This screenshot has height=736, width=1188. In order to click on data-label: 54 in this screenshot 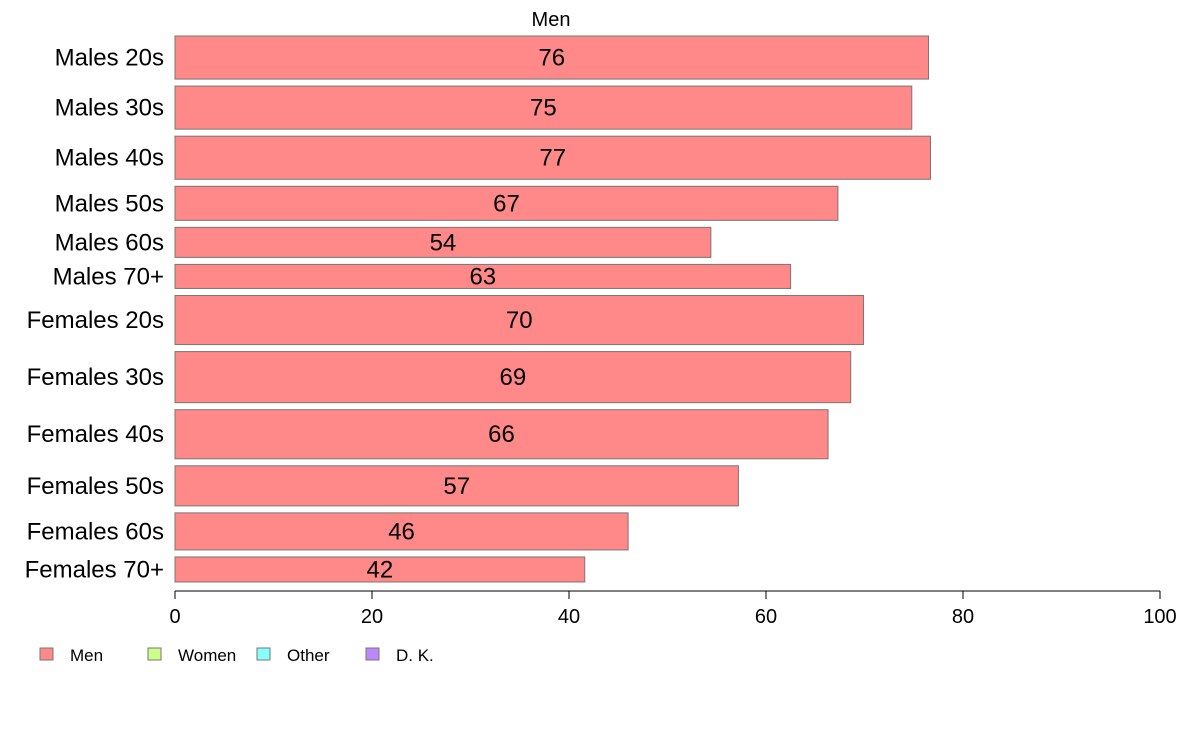, I will do `click(443, 242)`.